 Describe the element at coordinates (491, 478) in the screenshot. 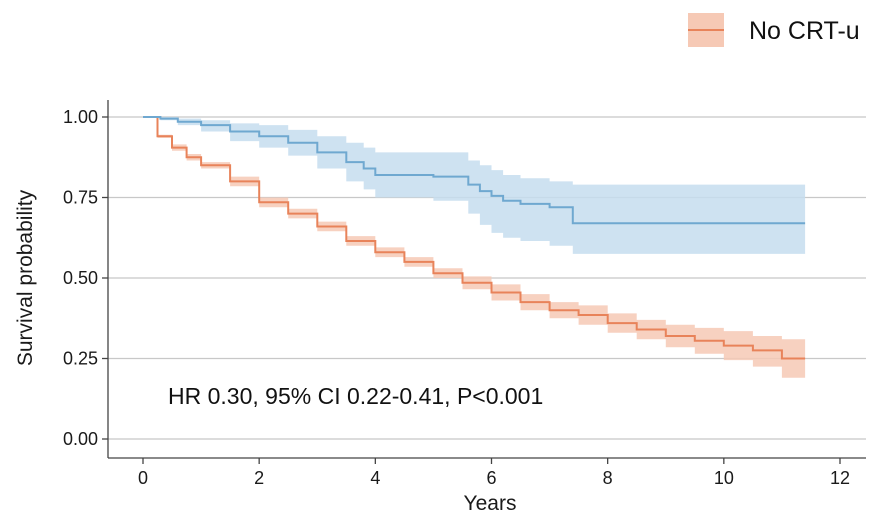

I see `x-tick-label: 6` at that location.